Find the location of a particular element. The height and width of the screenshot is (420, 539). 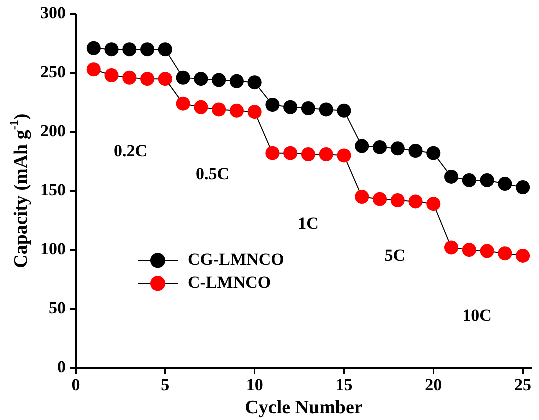

y-tick-label: 300 is located at coordinates (53, 13).